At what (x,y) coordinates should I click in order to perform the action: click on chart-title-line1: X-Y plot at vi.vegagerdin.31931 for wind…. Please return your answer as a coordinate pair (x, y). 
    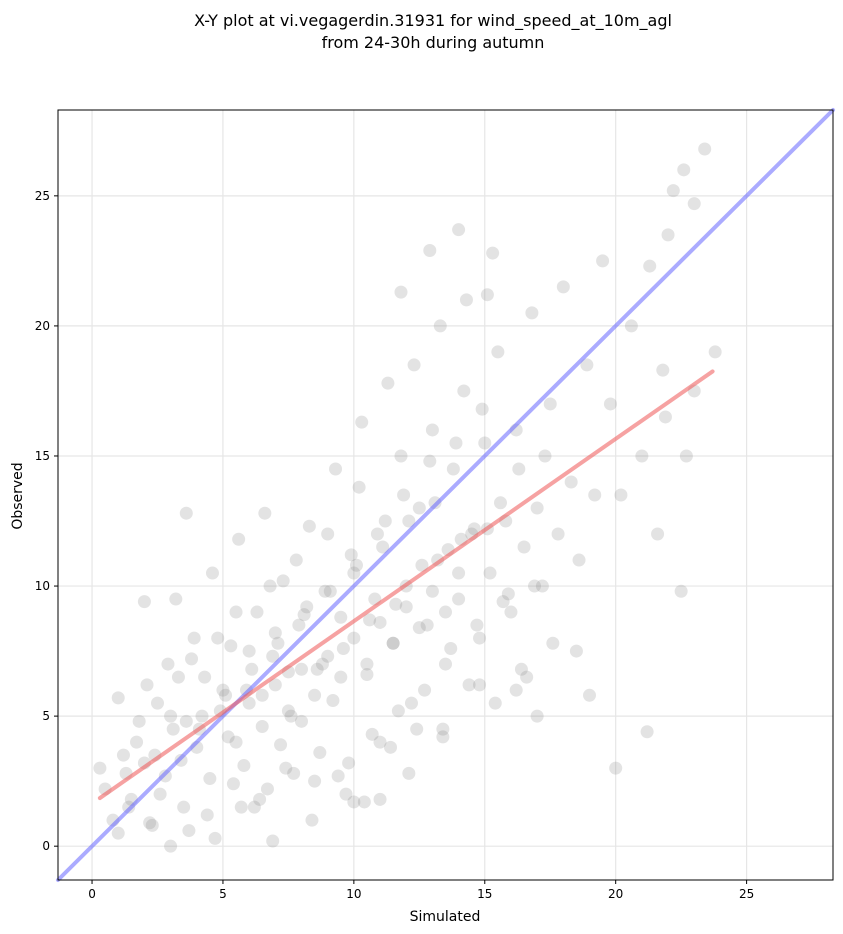
    Looking at the image, I should click on (433, 21).